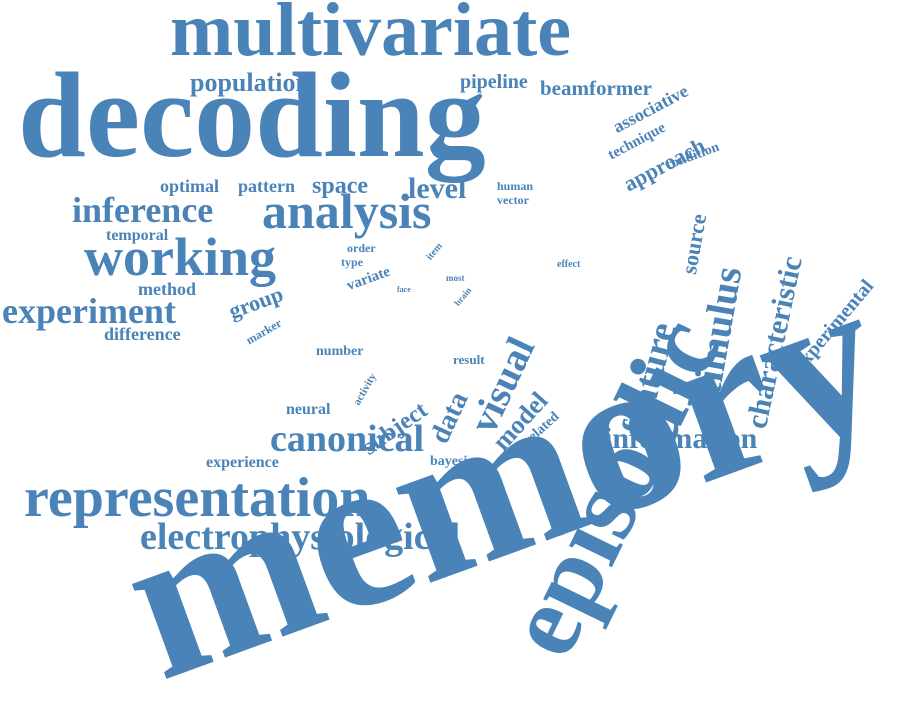 This screenshot has width=900, height=726. Describe the element at coordinates (456, 461) in the screenshot. I see `word-bayesian: bayesian` at that location.